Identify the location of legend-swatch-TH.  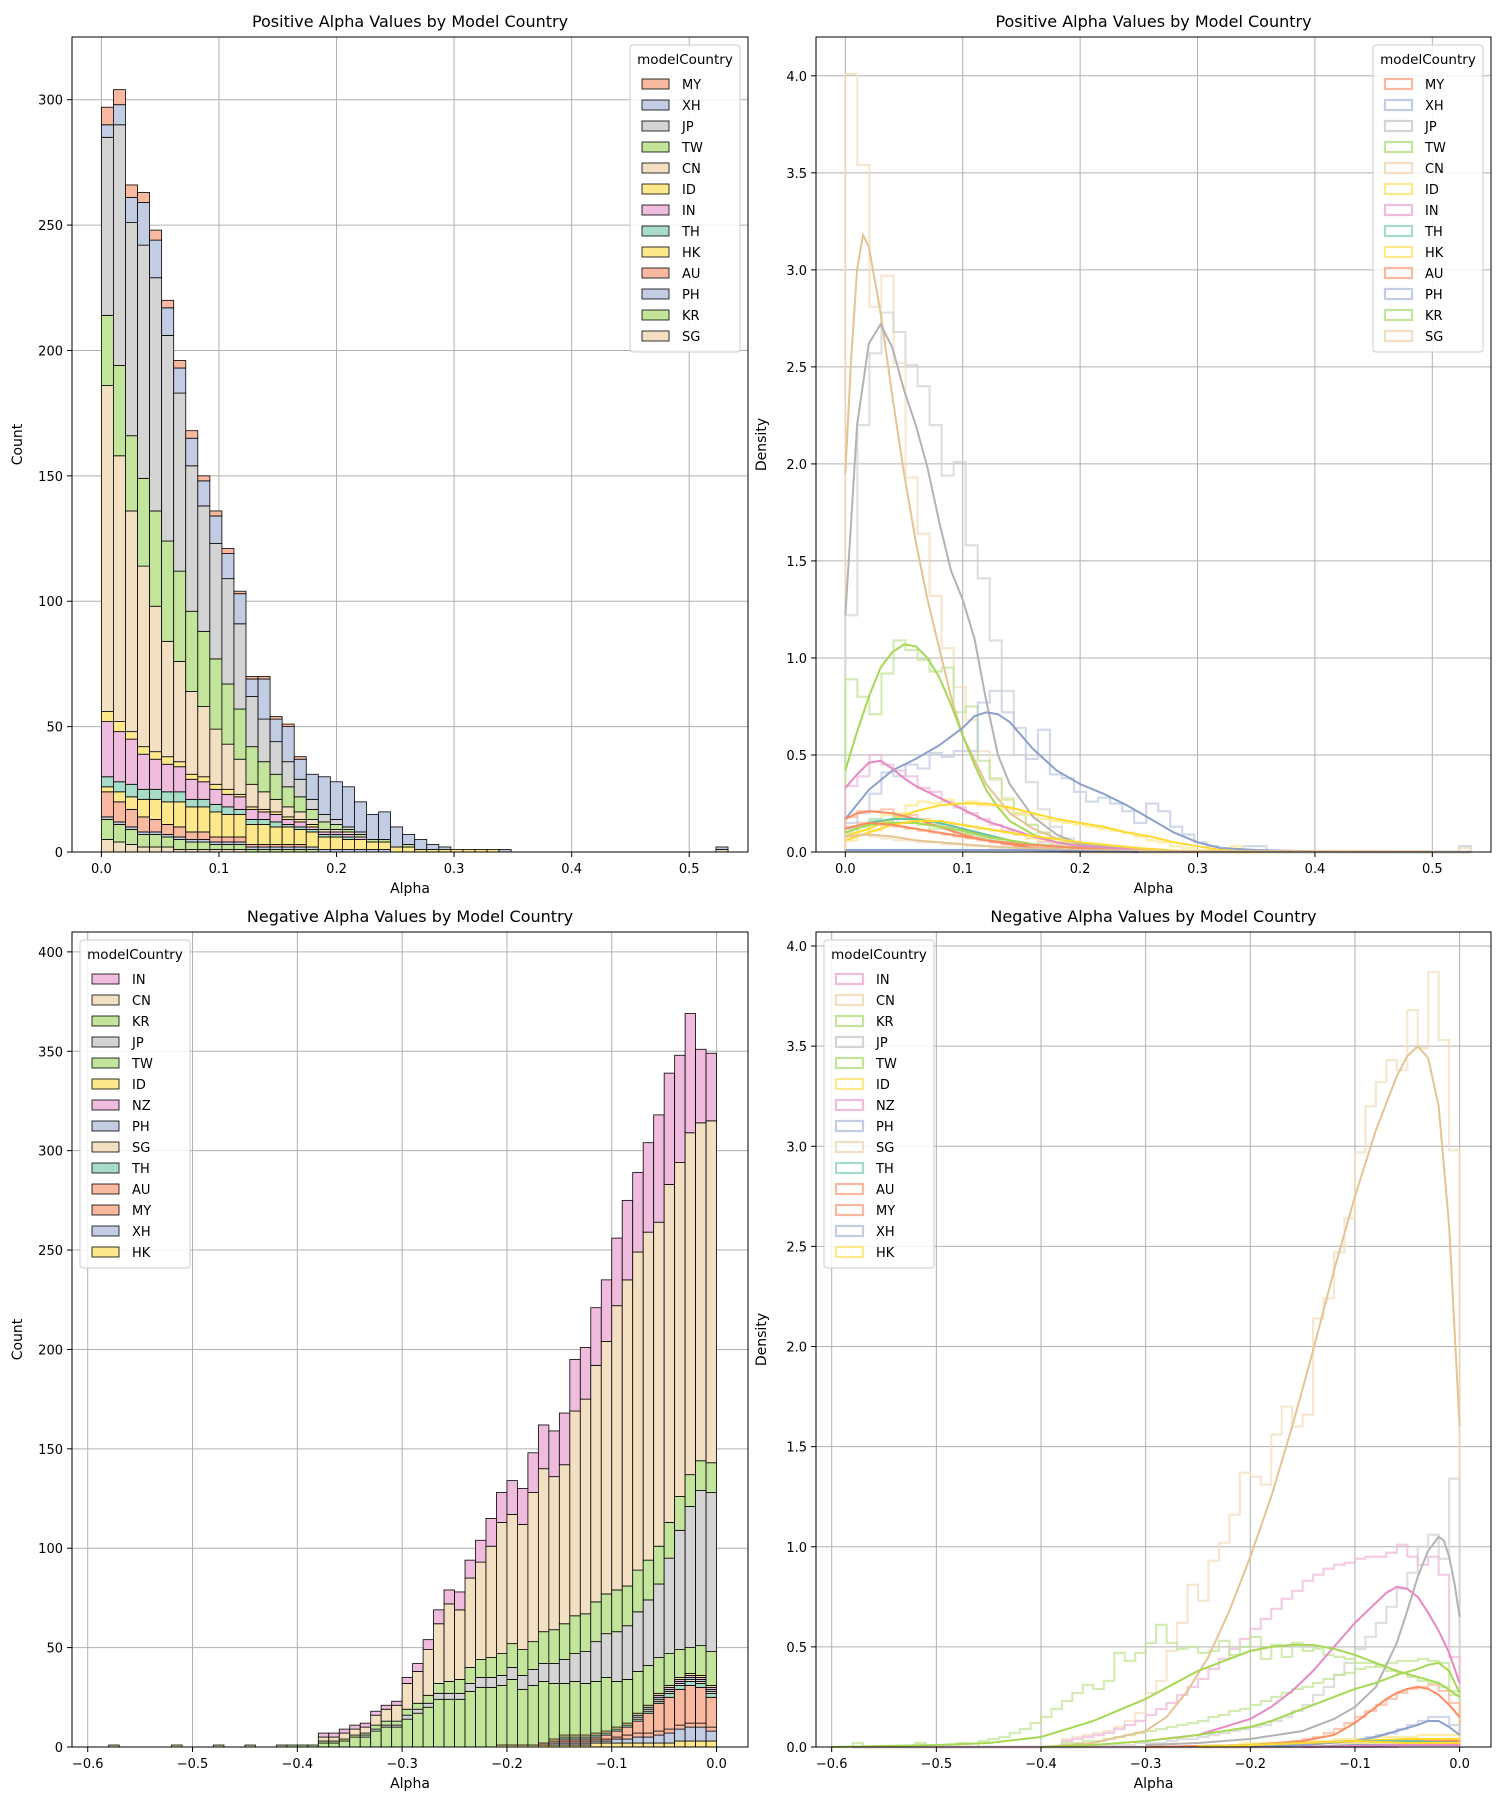
(1398, 231).